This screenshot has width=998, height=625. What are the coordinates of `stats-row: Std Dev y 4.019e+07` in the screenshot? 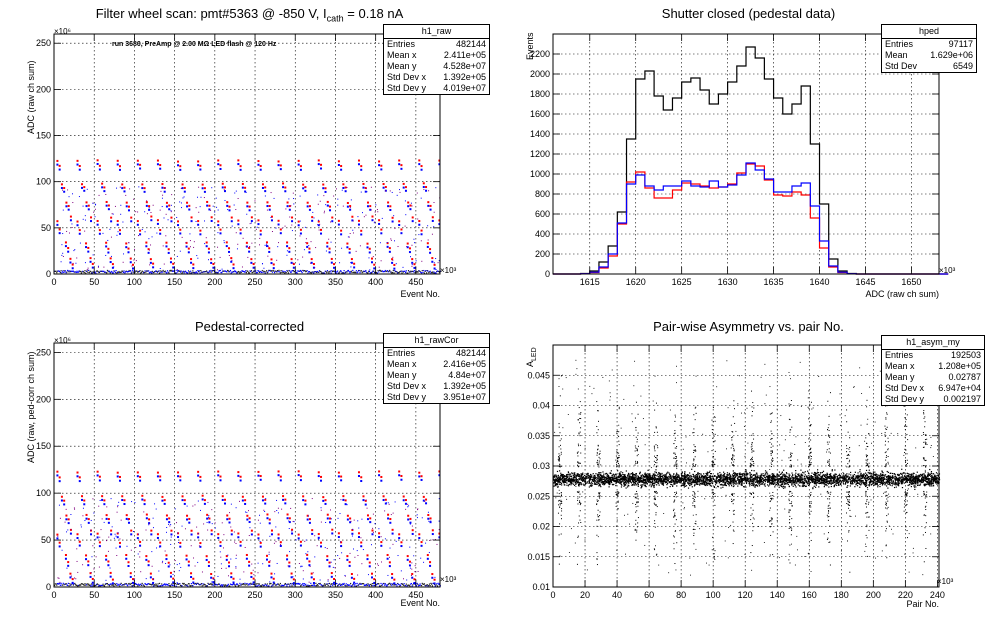 It's located at (436, 88).